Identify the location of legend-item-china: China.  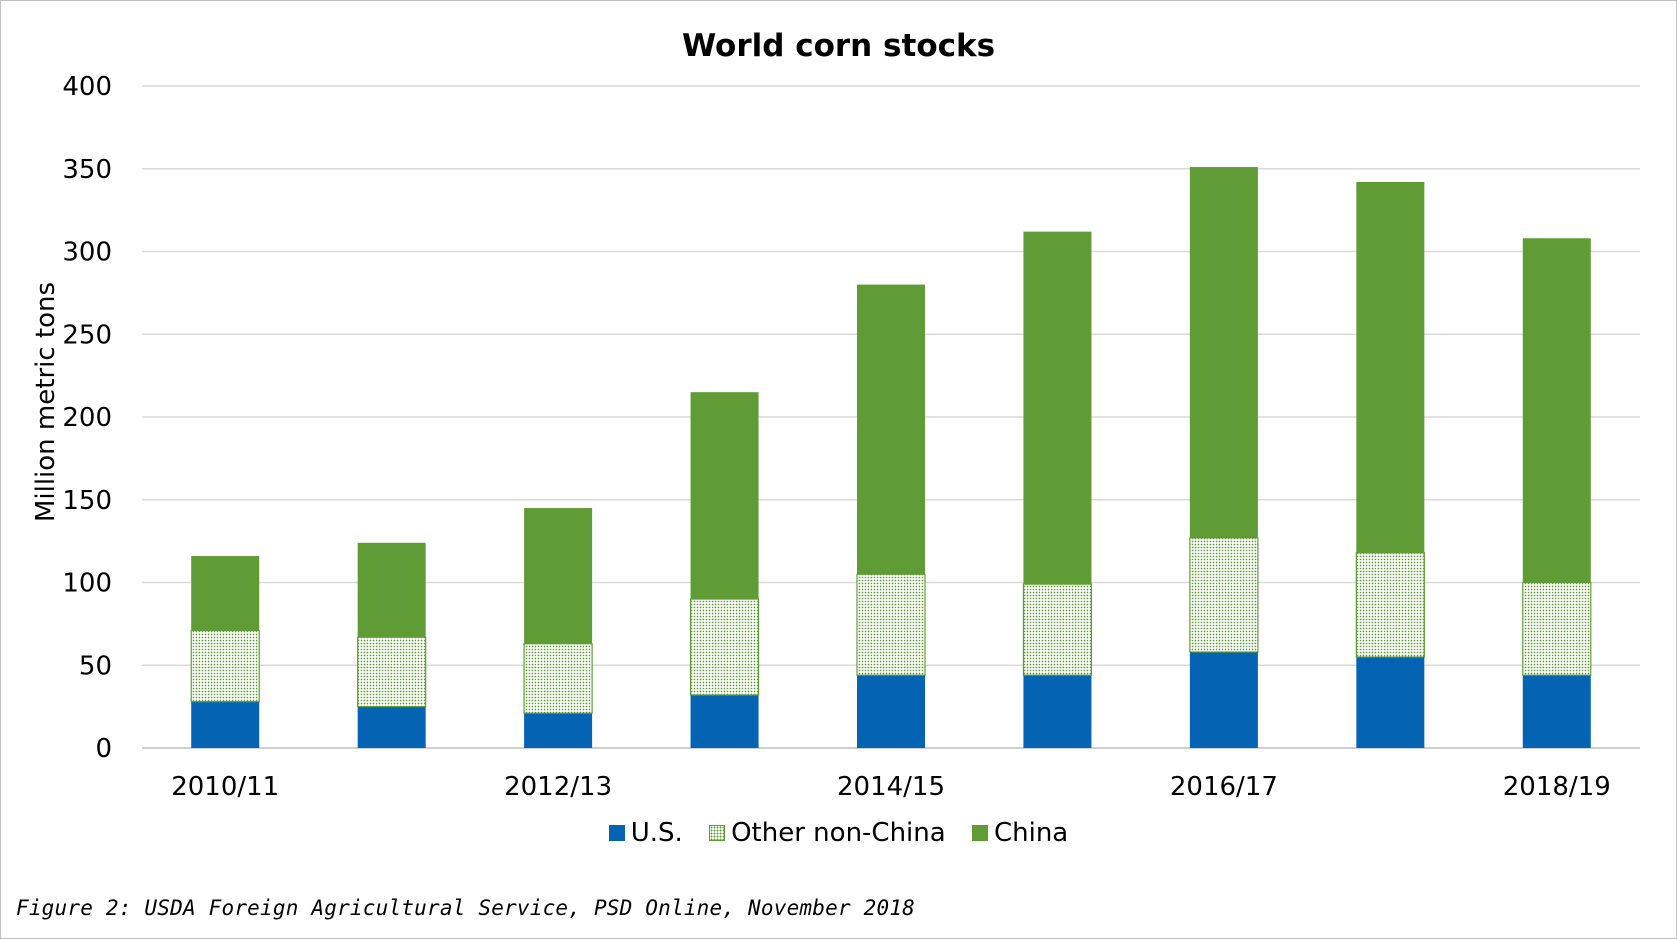
(1020, 833).